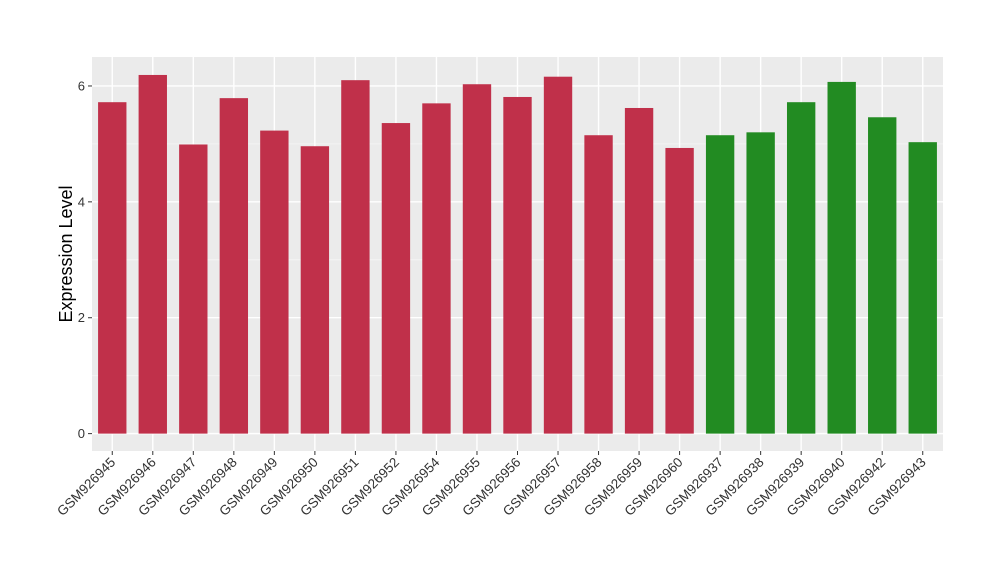 The height and width of the screenshot is (580, 1000). I want to click on bar-gsm926951, so click(355, 257).